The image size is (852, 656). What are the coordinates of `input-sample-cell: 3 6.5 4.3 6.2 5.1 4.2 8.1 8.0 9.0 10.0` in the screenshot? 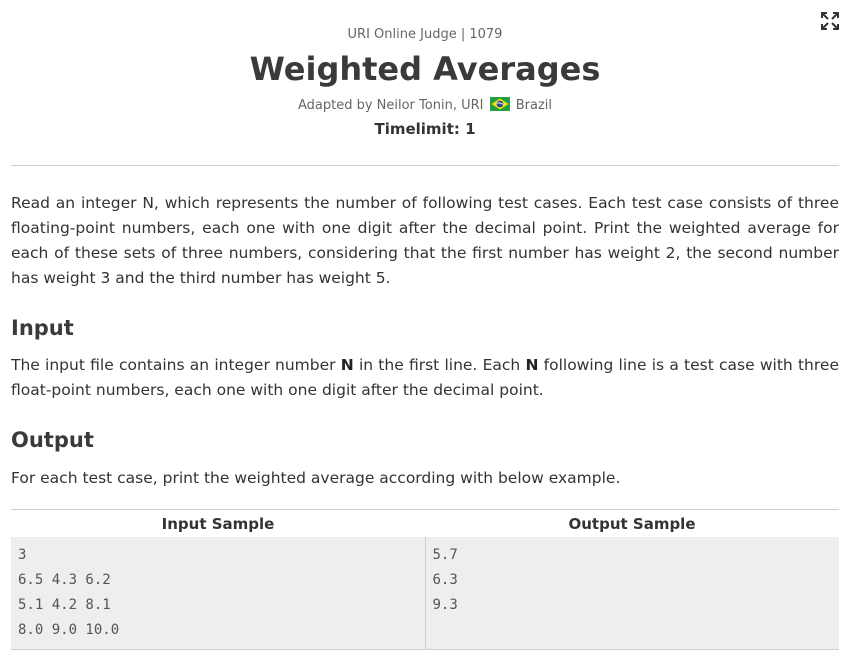 It's located at (218, 593).